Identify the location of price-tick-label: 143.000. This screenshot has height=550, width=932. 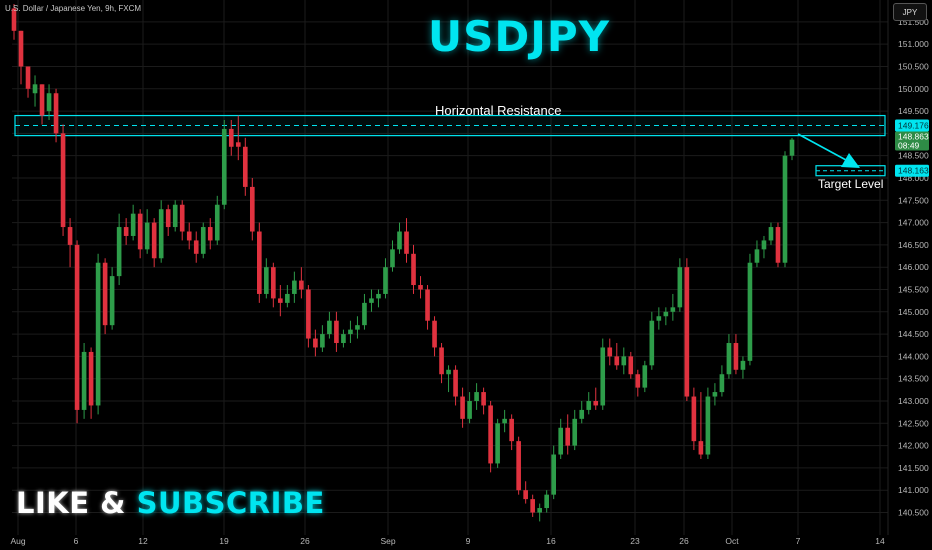
(913, 401).